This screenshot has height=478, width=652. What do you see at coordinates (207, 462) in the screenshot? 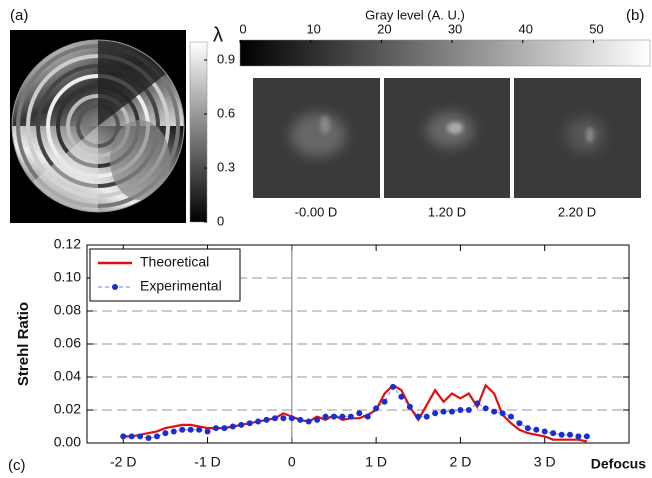
I see `x-tick-label: -1 D` at bounding box center [207, 462].